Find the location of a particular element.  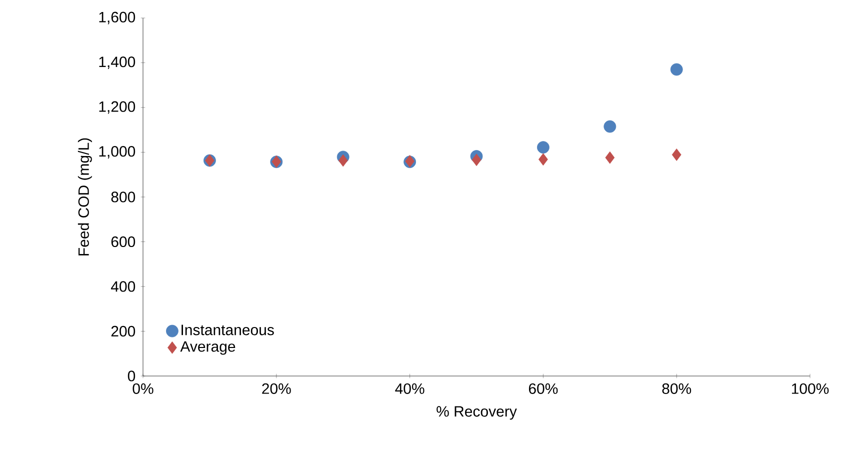

x-tick-label: 20% is located at coordinates (276, 388).